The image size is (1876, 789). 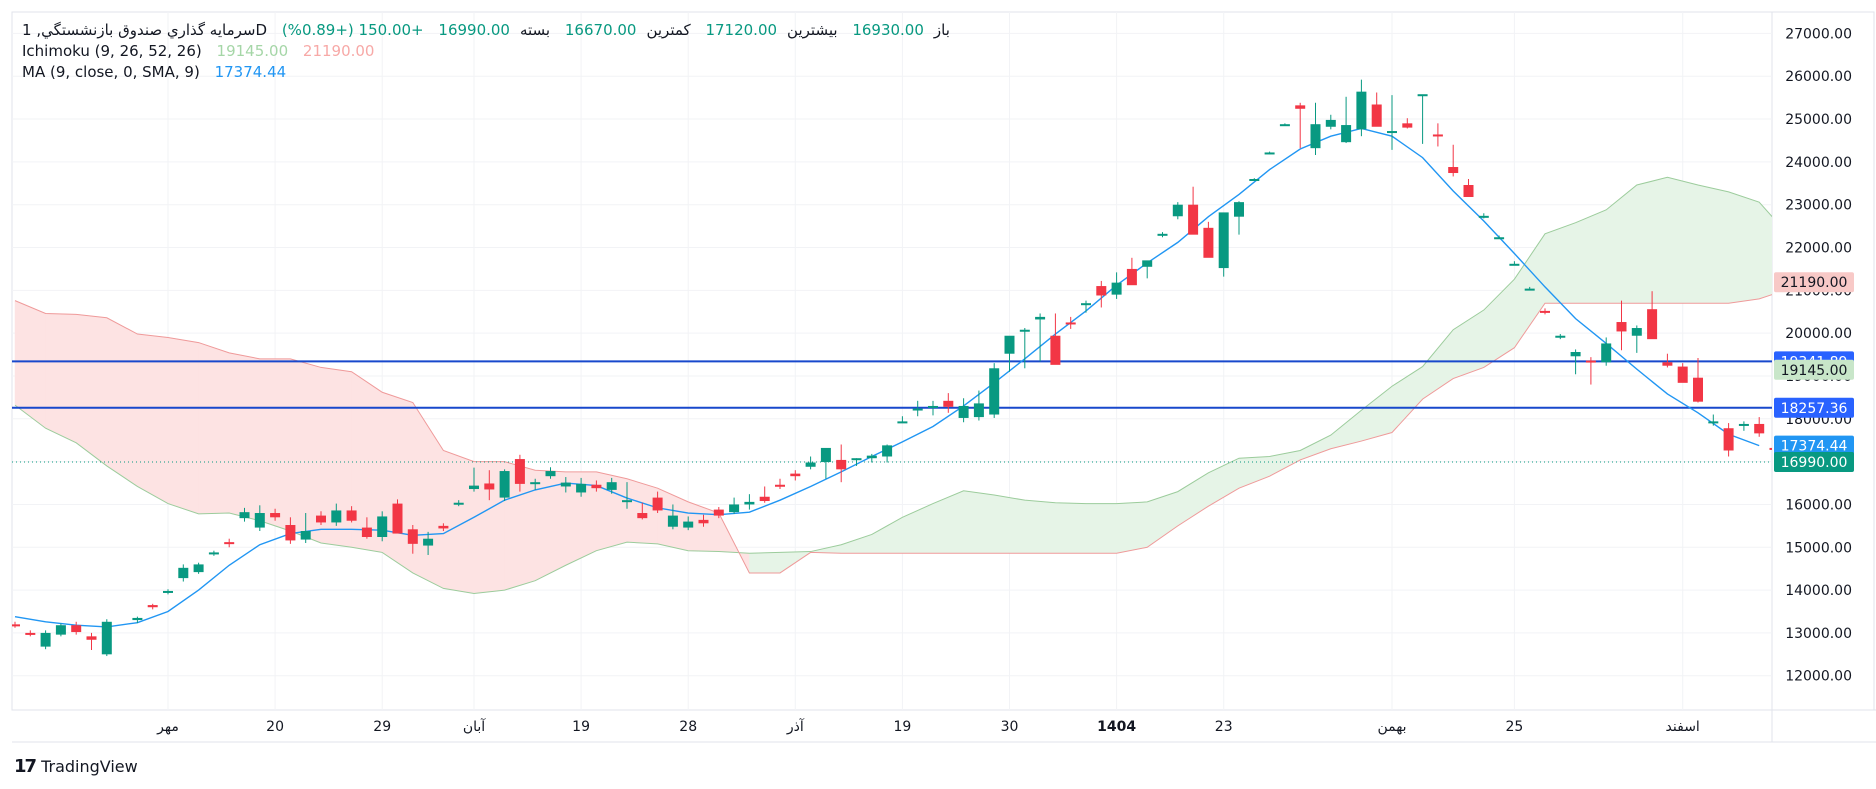 I want to click on y-tick-label: 15000.00, so click(x=1818, y=548).